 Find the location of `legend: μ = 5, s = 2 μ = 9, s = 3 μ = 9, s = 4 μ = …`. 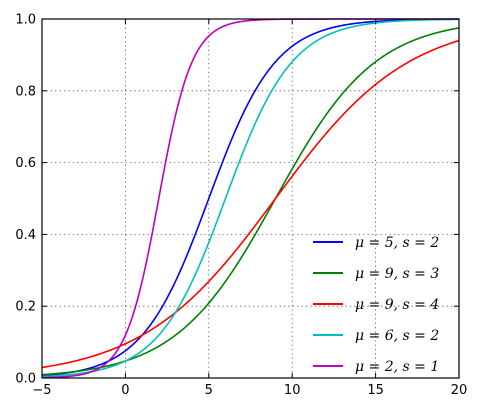

legend: μ = 5, s = 2 μ = 9, s = 3 μ = 9, s = 4 μ = … is located at coordinates (376, 305).